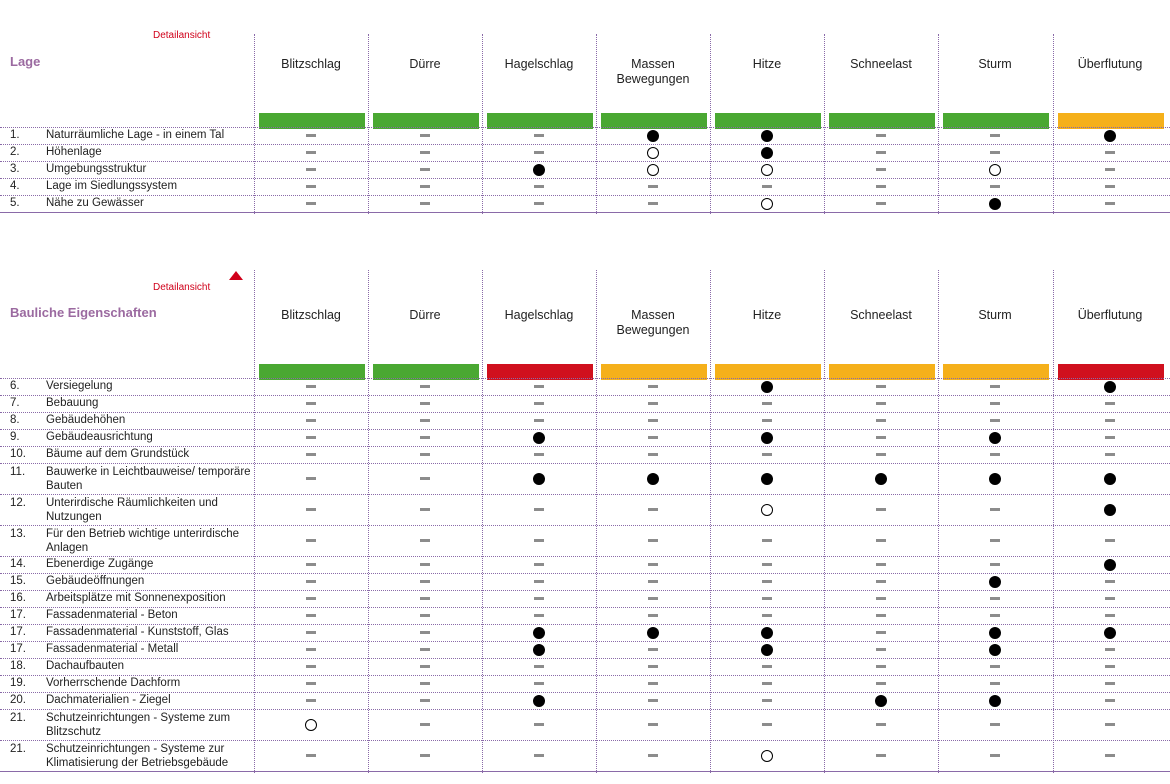  I want to click on row-number: 13., so click(18, 534).